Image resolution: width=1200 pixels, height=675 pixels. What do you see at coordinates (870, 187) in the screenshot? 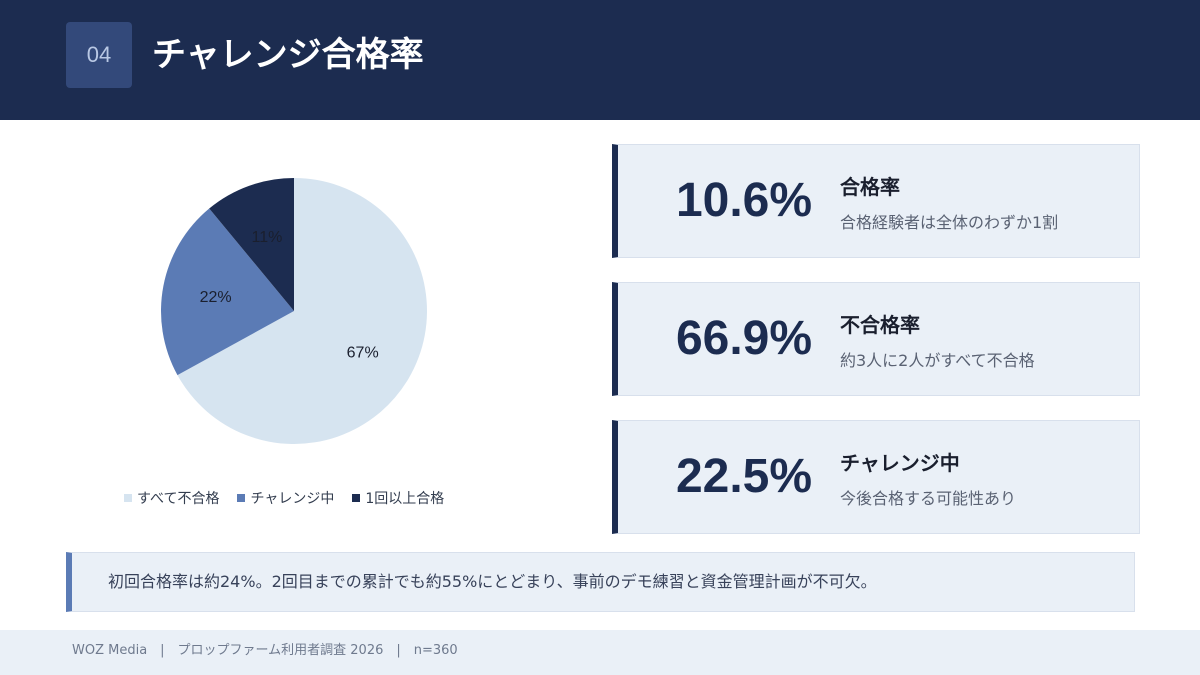
I see `stat-label: 合格率` at bounding box center [870, 187].